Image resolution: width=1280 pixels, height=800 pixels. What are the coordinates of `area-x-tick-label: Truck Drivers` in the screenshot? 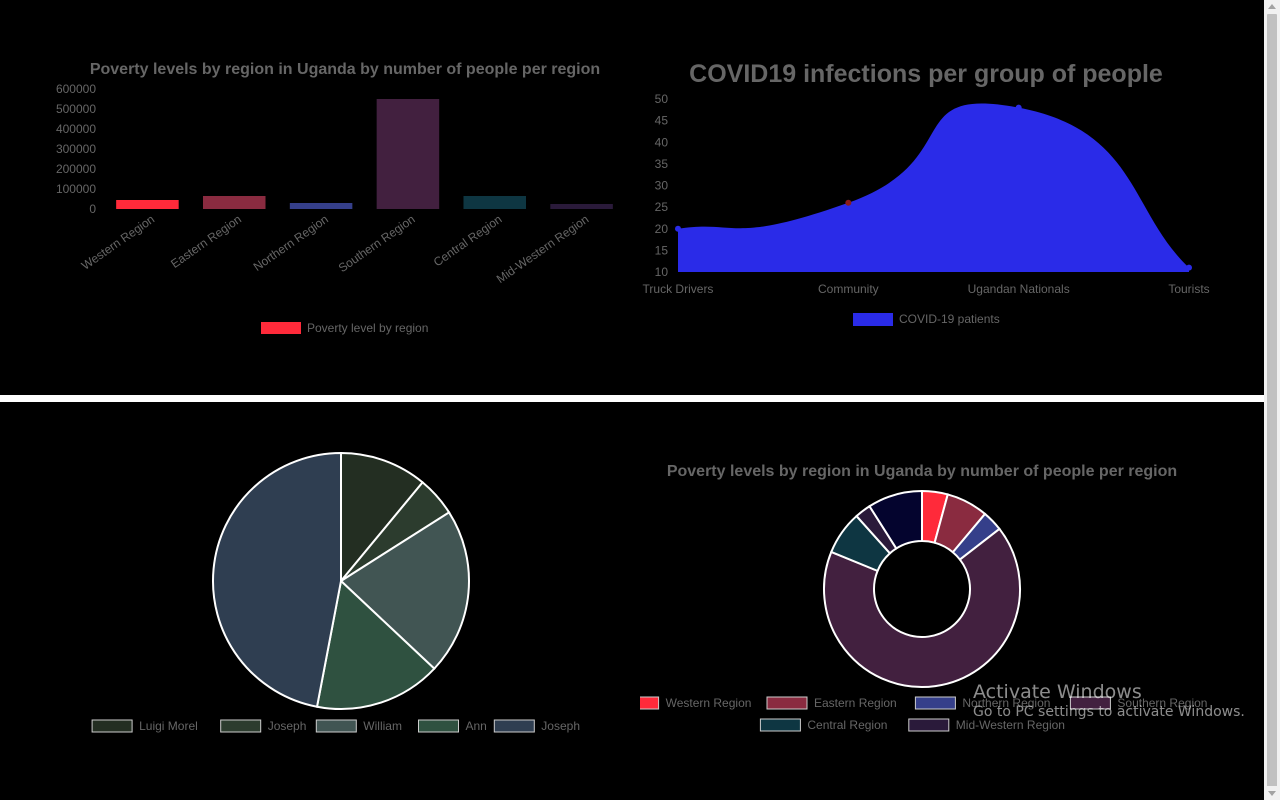 It's located at (678, 289).